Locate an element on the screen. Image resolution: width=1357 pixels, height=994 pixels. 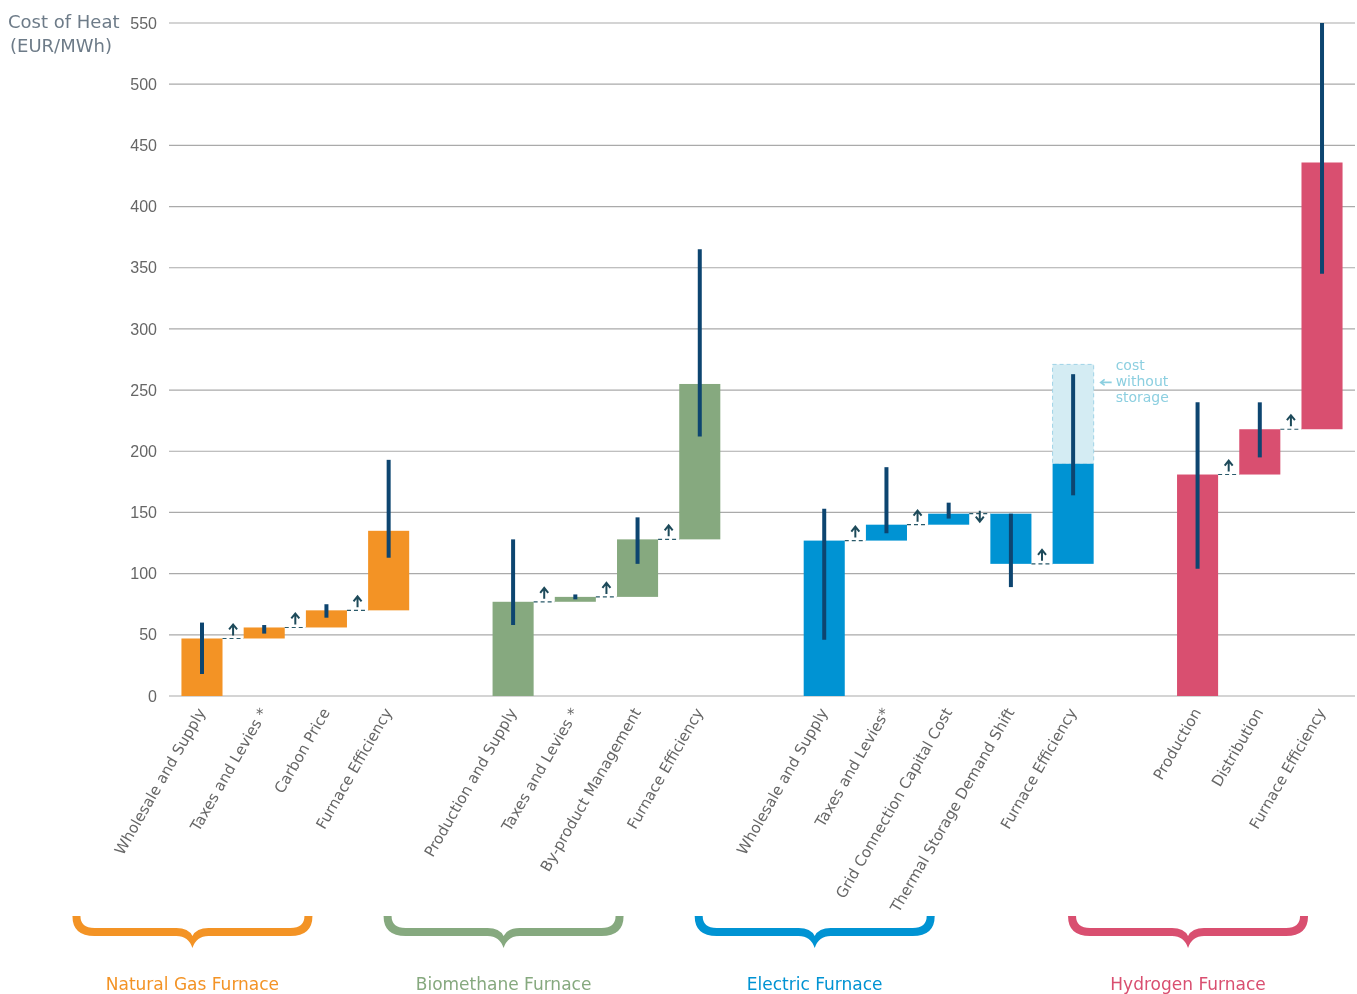
text: Biomethane Furnace is located at coordinates (503, 984).